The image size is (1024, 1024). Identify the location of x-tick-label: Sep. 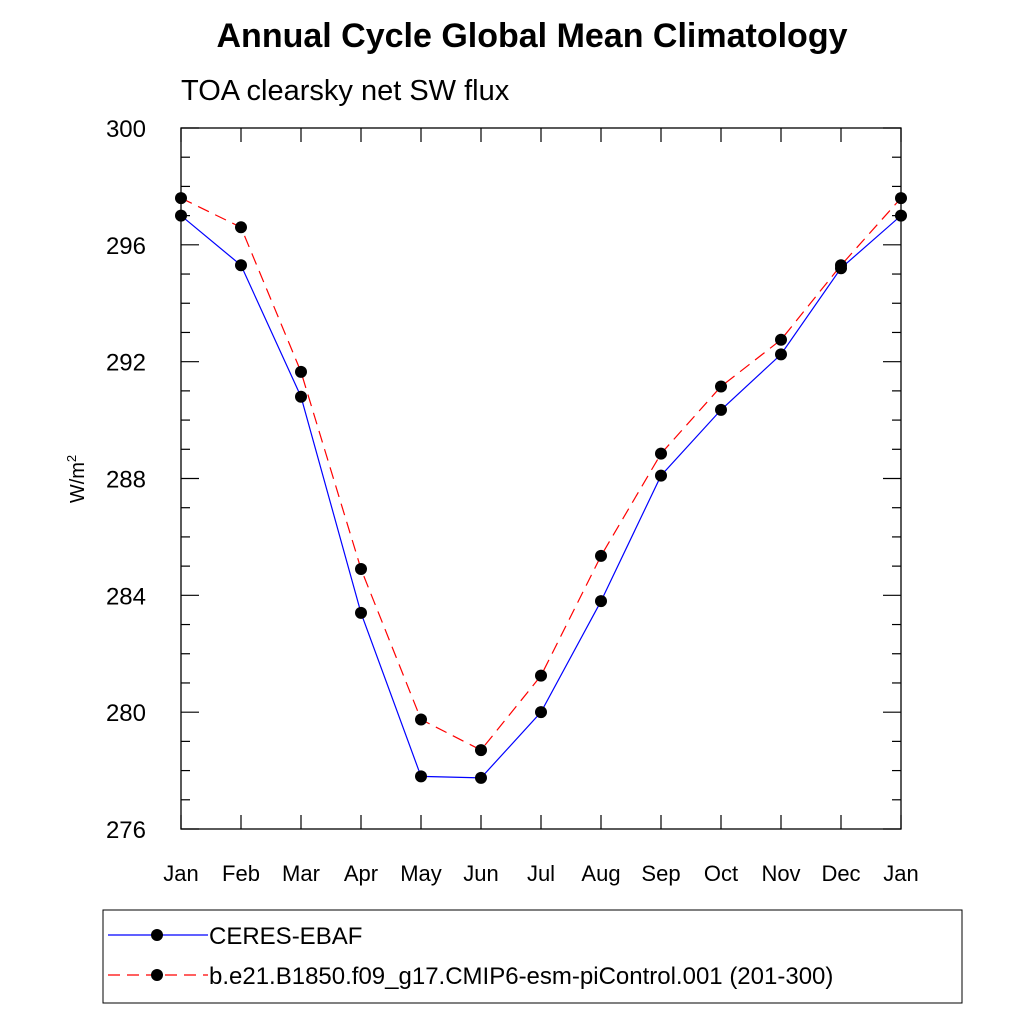
(660, 873).